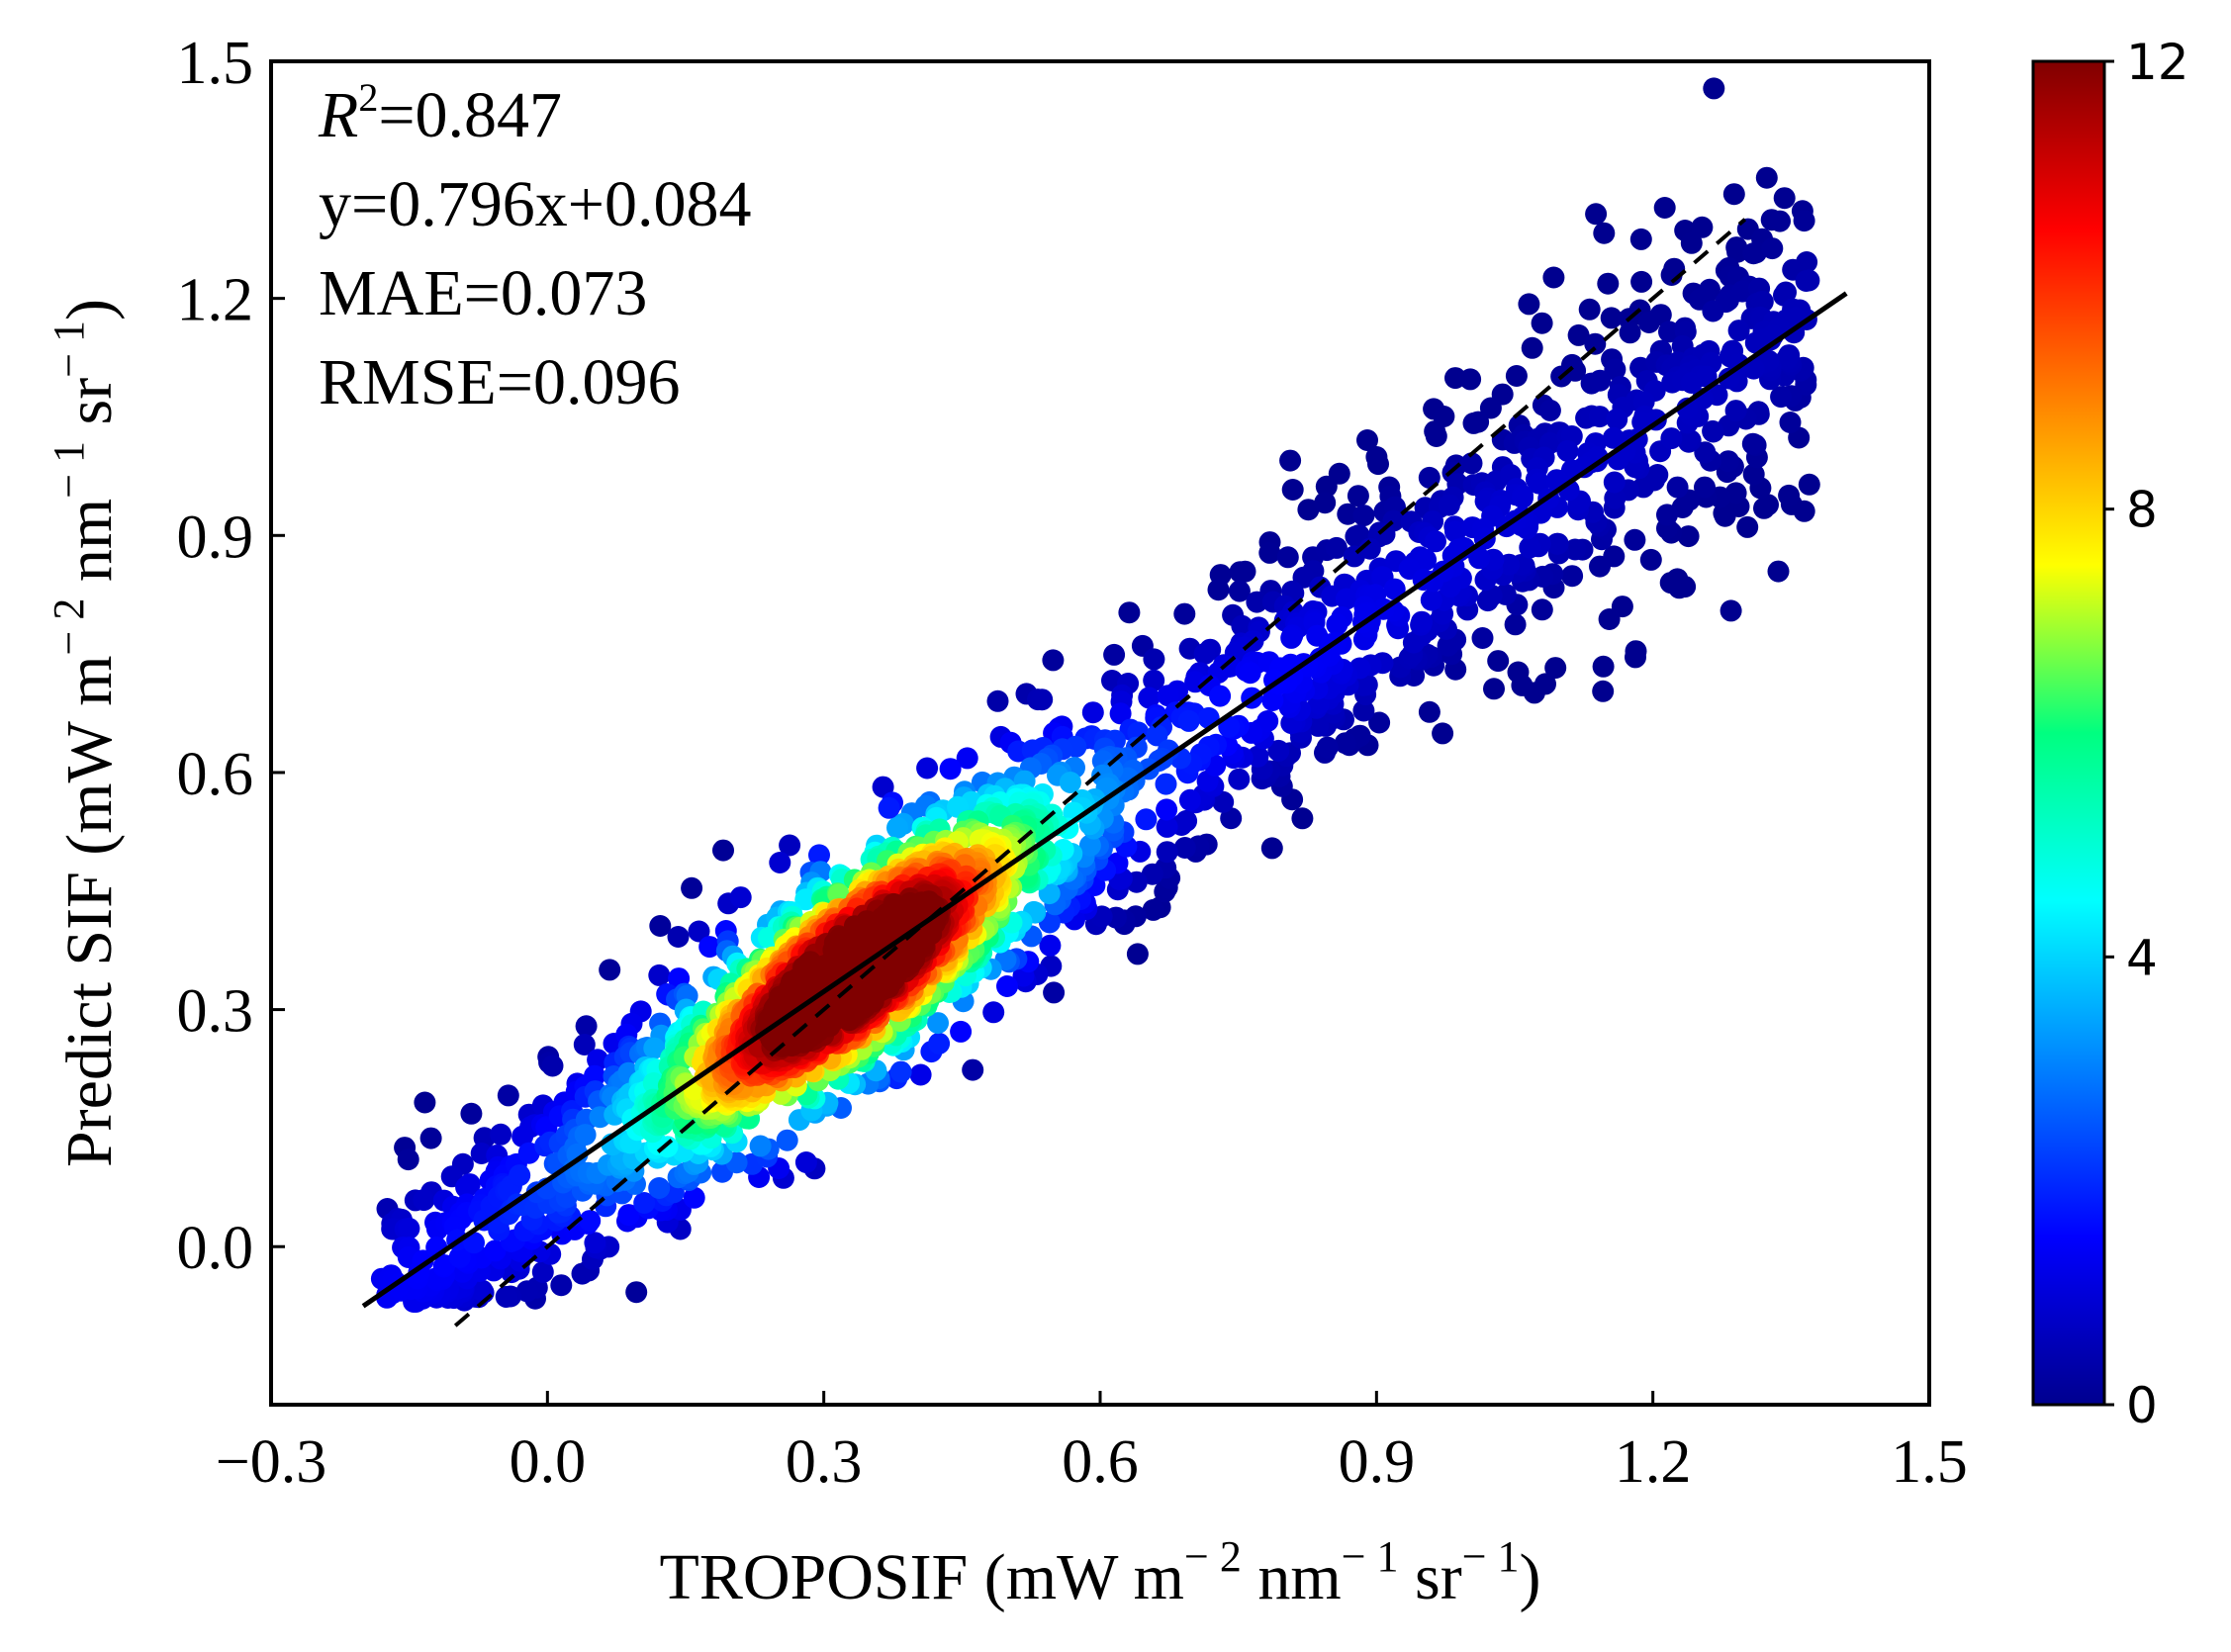  What do you see at coordinates (85, 733) in the screenshot?
I see `y-axis-title: Predict SIF (mW m− 2 nm− 1 sr− 1)` at bounding box center [85, 733].